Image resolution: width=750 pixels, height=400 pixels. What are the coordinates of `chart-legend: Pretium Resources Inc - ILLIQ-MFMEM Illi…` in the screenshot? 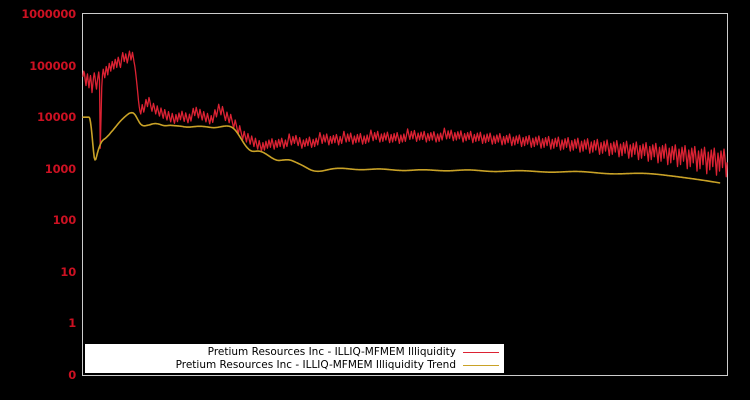 It's located at (294, 358).